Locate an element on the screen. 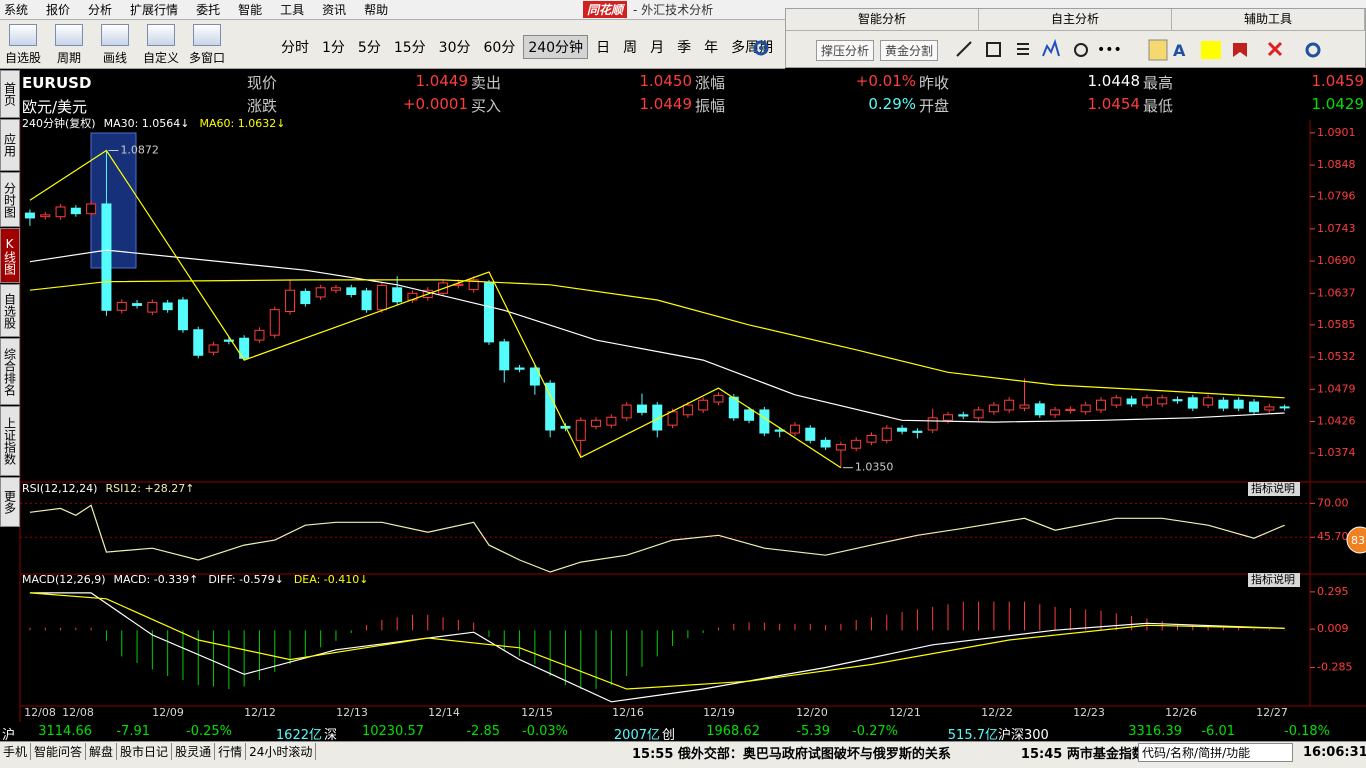 The height and width of the screenshot is (768, 1366). tool-button: 多窗口 is located at coordinates (207, 45).